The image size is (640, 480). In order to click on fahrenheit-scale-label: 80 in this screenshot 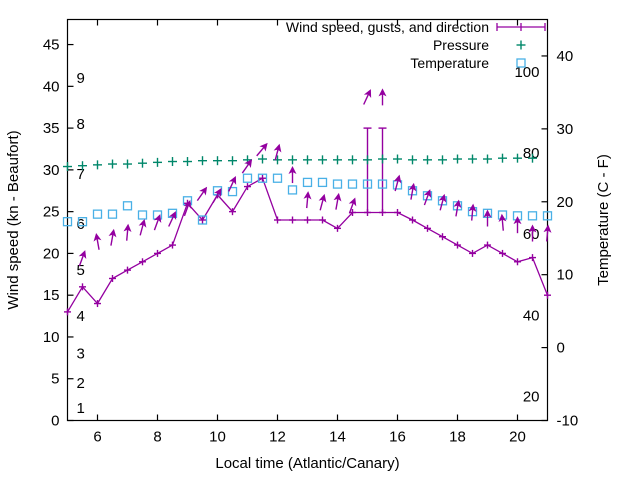, I will do `click(531, 153)`.